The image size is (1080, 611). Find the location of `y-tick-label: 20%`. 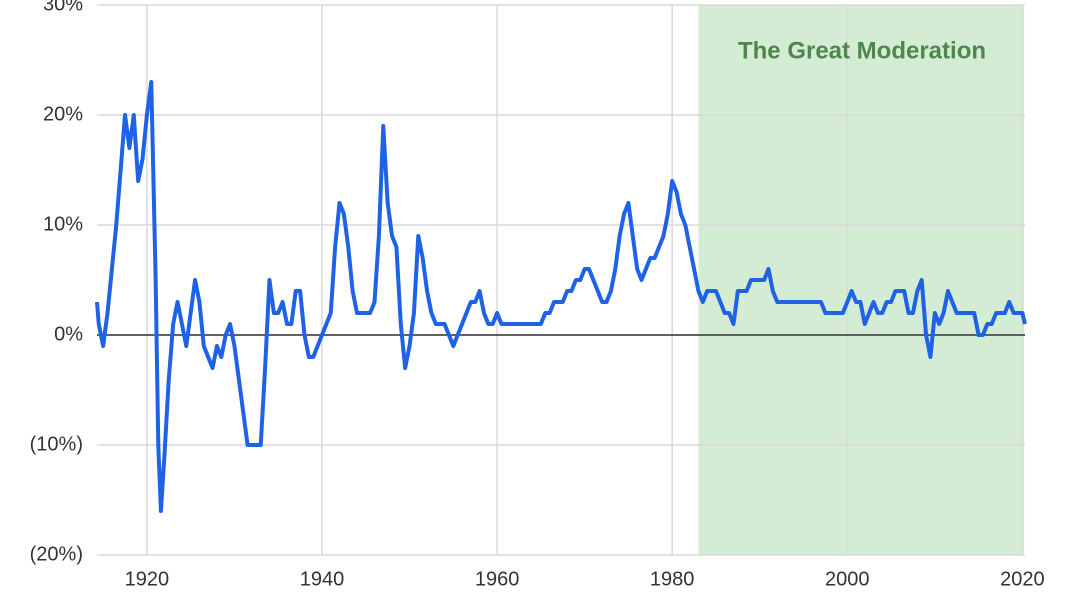

y-tick-label: 20% is located at coordinates (63, 114).